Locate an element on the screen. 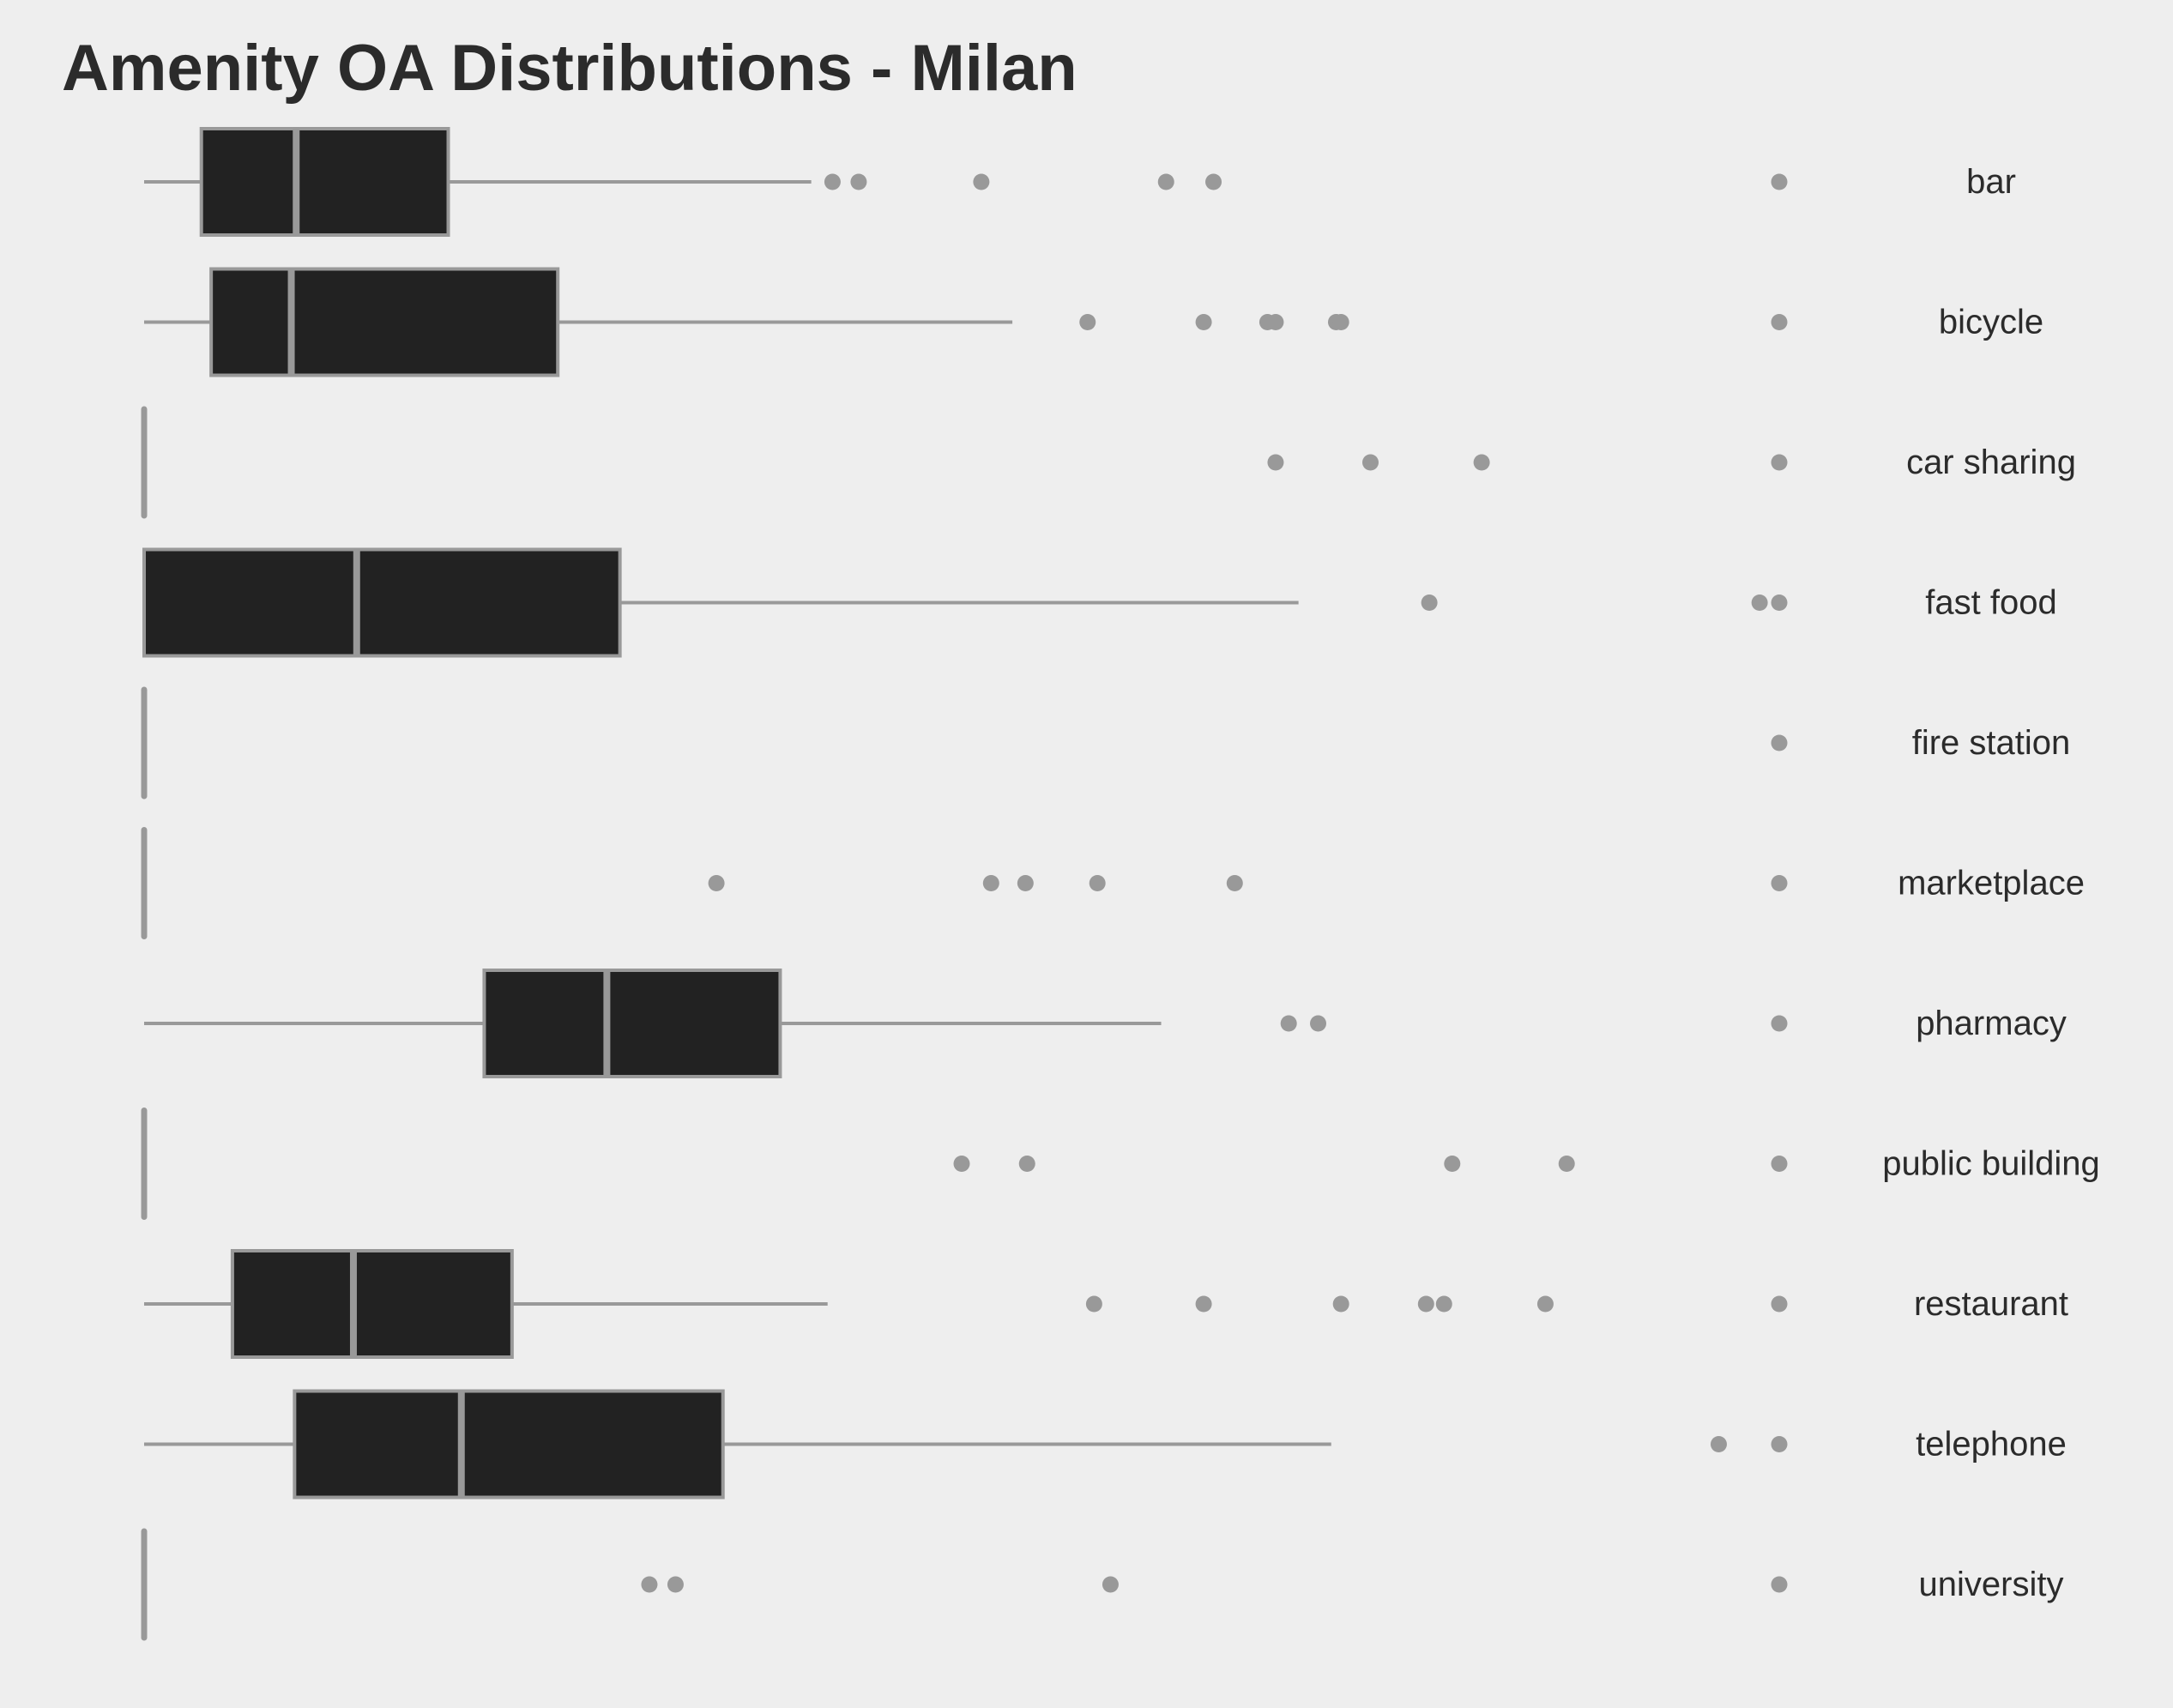  box-bicycle is located at coordinates (385, 322).